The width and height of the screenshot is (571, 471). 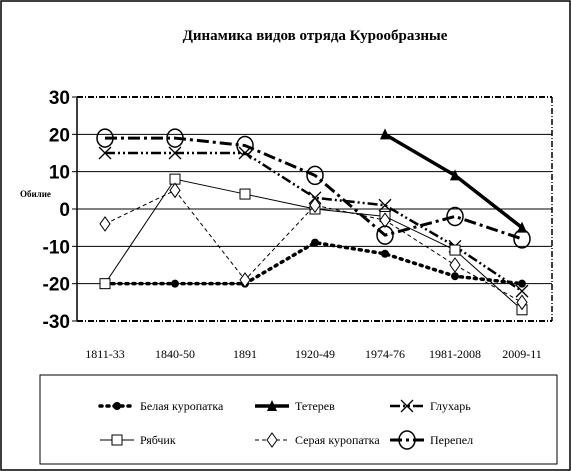 What do you see at coordinates (315, 36) in the screenshot?
I see `chart-title: Динамика видов отряда Курообразные` at bounding box center [315, 36].